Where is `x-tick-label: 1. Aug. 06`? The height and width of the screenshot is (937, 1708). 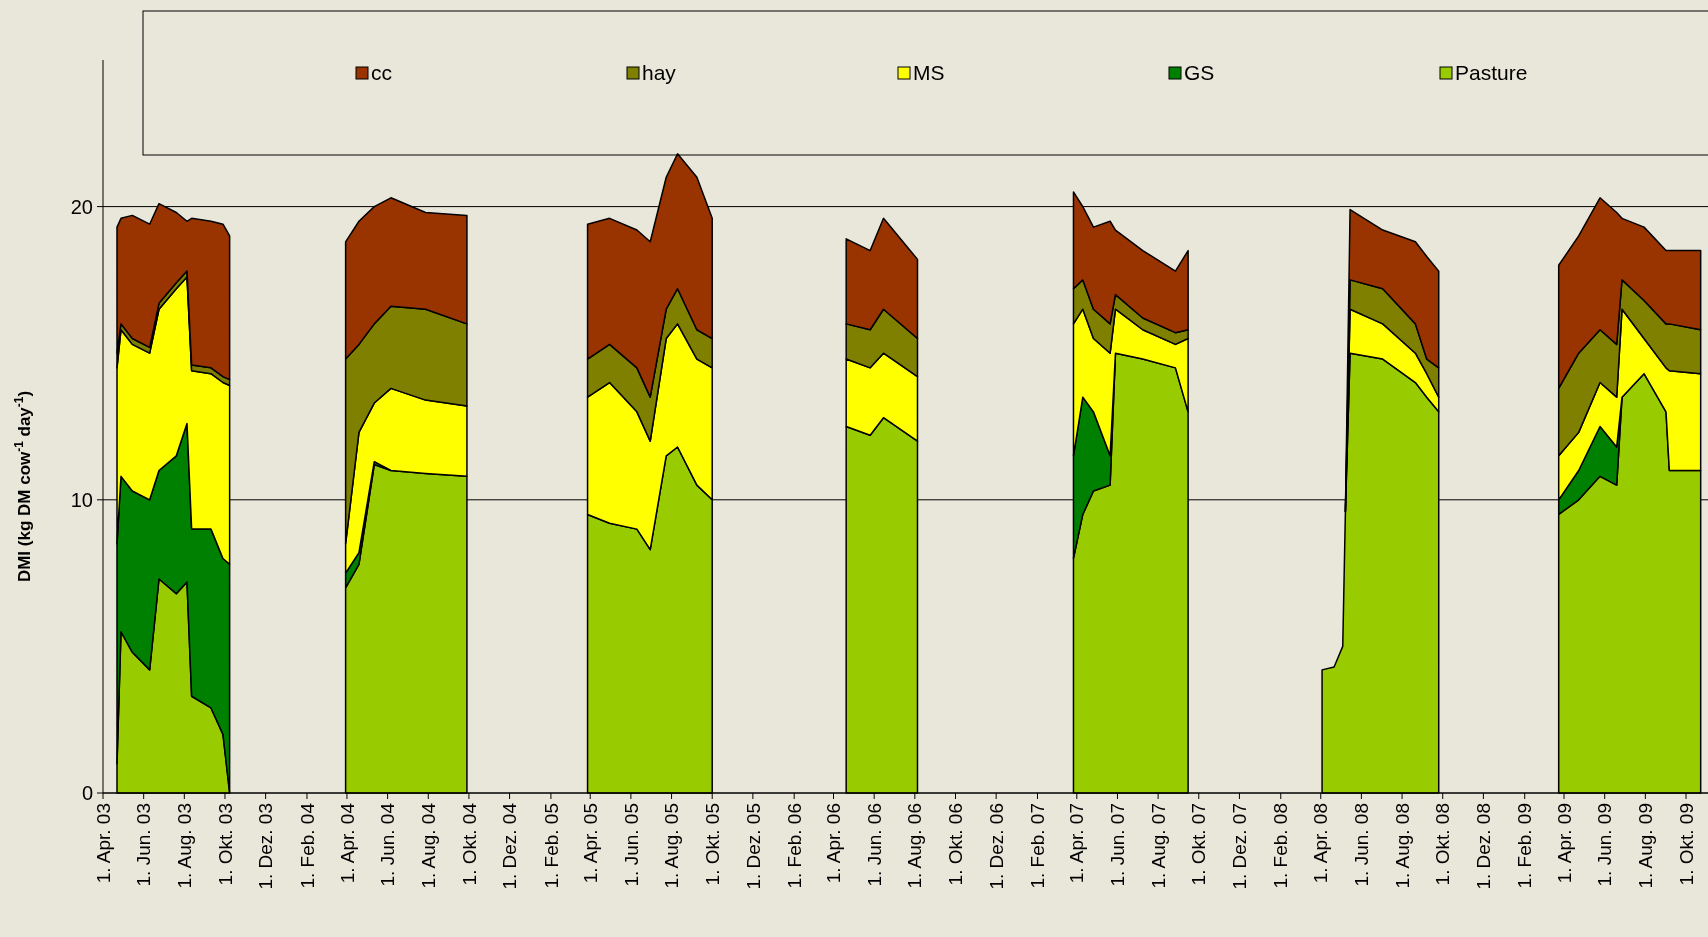 x-tick-label: 1. Aug. 06 is located at coordinates (915, 846).